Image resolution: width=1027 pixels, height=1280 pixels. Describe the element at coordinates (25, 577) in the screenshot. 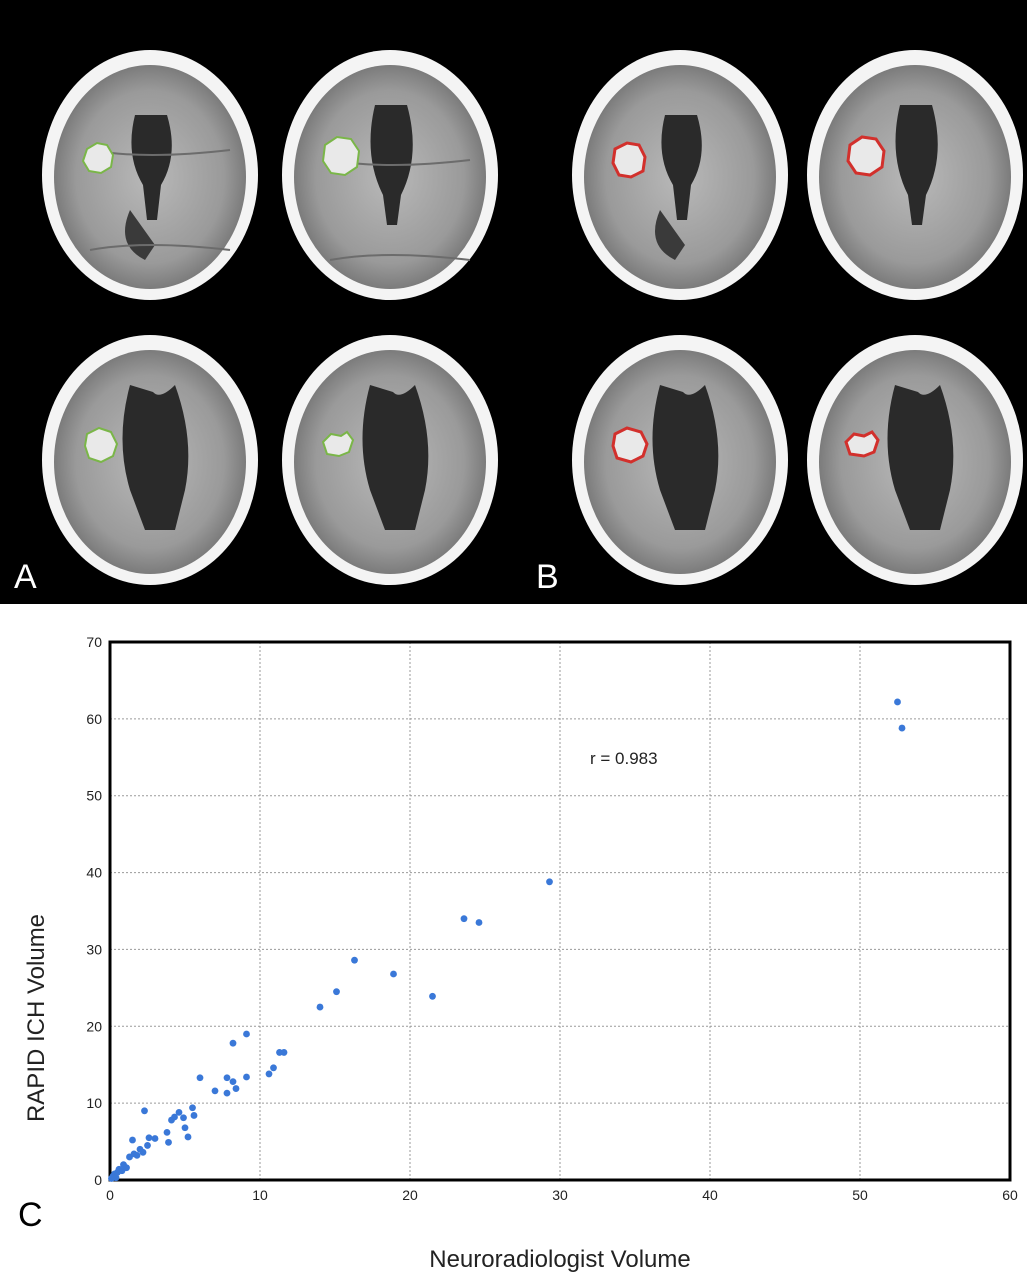

I see `panel-label-a: A` at that location.